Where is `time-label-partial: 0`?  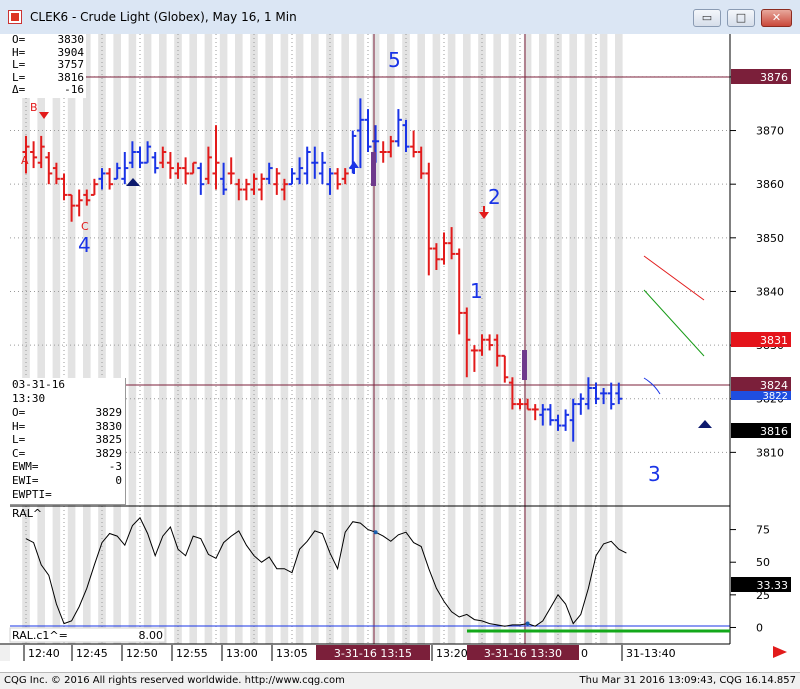
time-label-partial: 0 is located at coordinates (584, 653).